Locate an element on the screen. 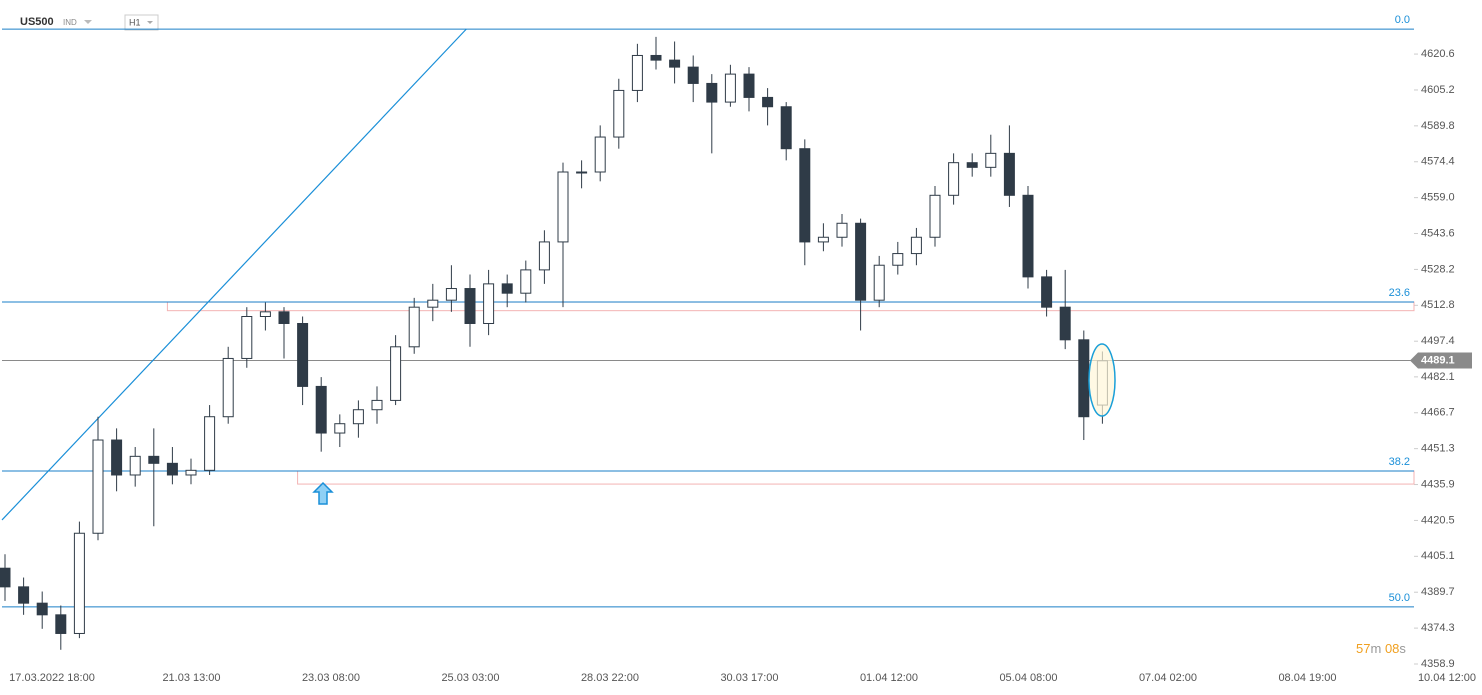 This screenshot has height=695, width=1482. symbol: US500 is located at coordinates (37, 22).